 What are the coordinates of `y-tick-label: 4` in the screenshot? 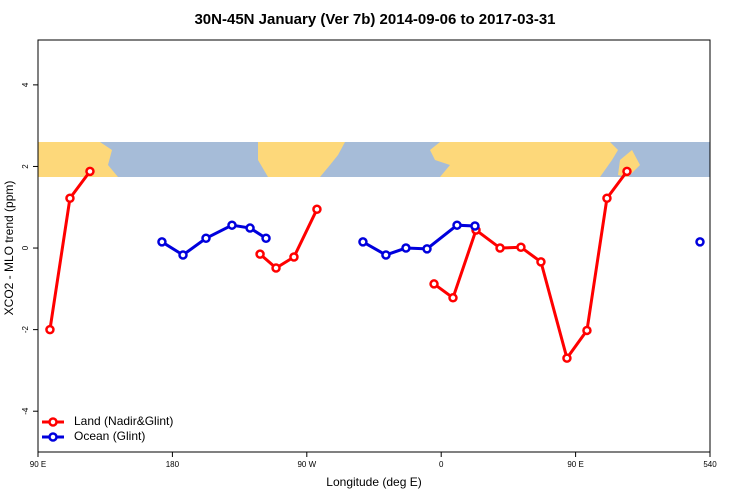 It's located at (25, 84).